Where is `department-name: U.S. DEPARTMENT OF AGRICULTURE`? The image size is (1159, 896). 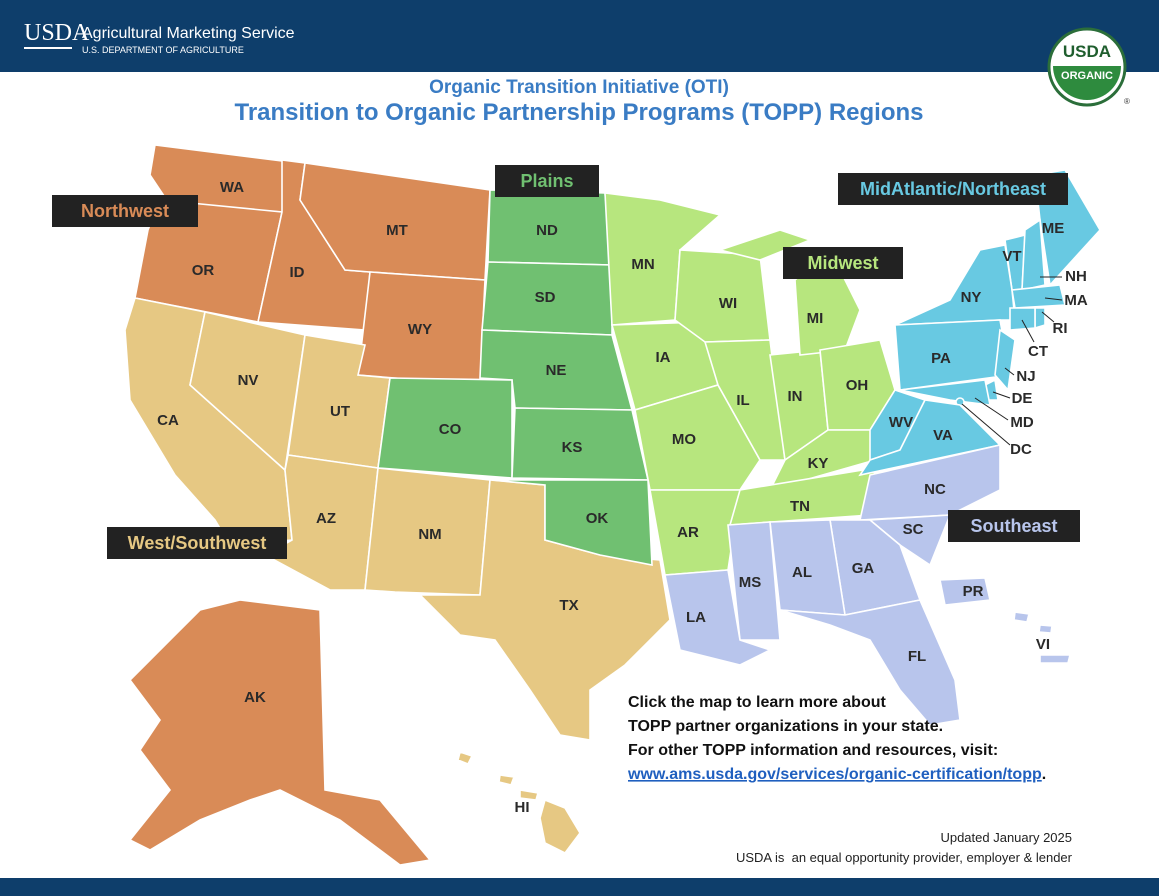 department-name: U.S. DEPARTMENT OF AGRICULTURE is located at coordinates (163, 50).